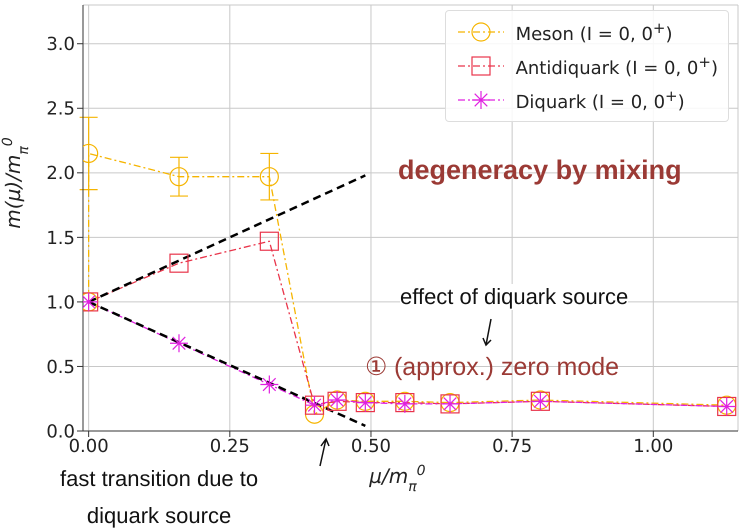 The height and width of the screenshot is (531, 741). Describe the element at coordinates (617, 66) in the screenshot. I see `legend-label: Antidiquark (I = 0, 0$^{+}$)` at that location.